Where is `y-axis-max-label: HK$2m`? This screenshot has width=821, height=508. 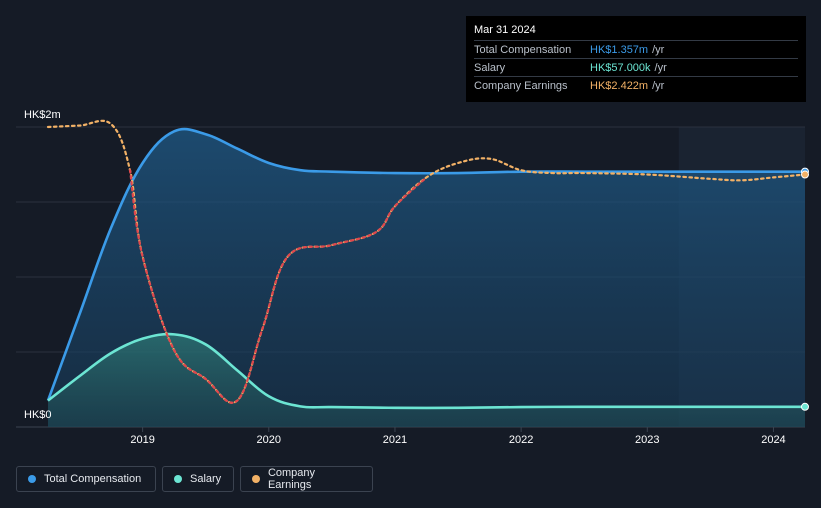 y-axis-max-label: HK$2m is located at coordinates (42, 115).